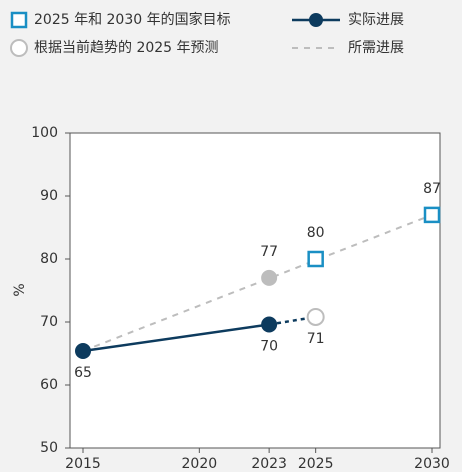 The height and width of the screenshot is (472, 462). I want to click on x-tick-label: 2015, so click(83, 464).